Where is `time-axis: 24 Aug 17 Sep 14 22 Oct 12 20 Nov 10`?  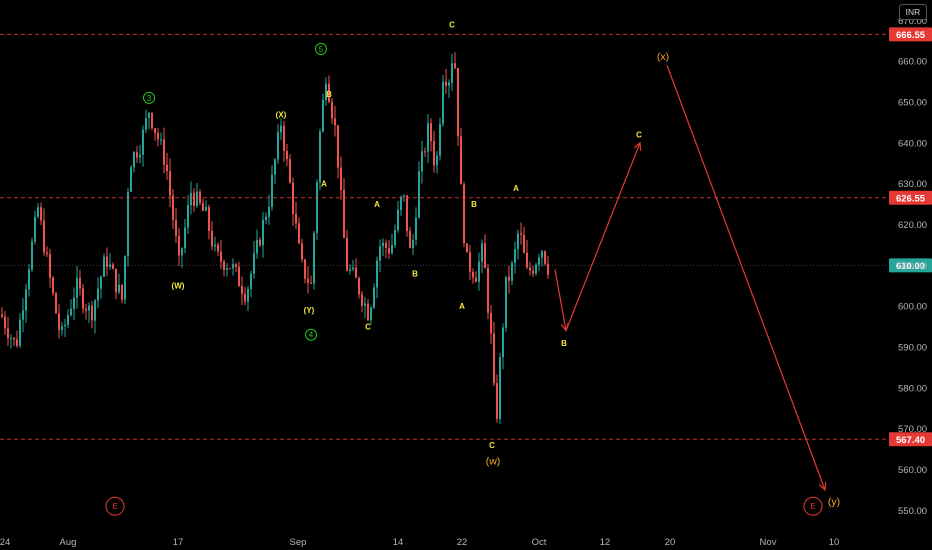
time-axis: 24 Aug 17 Sep 14 22 Oct 12 20 Nov 10 is located at coordinates (419, 542).